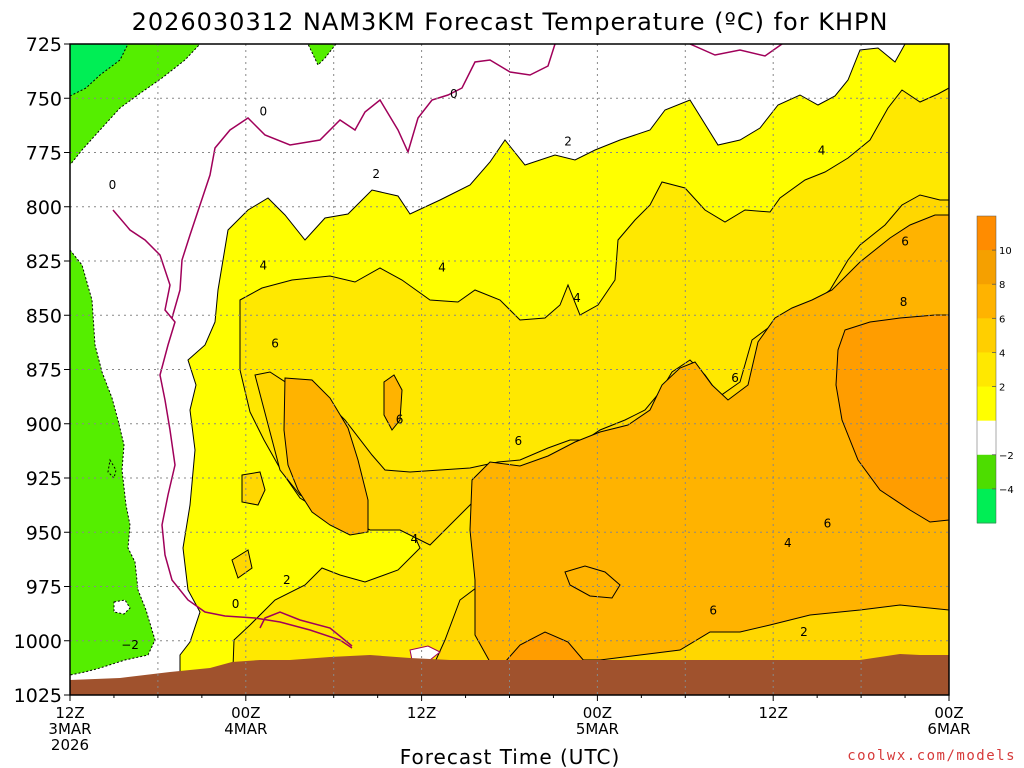 The image size is (1024, 768). What do you see at coordinates (69, 729) in the screenshot?
I see `x-tick-label: 3MAR` at bounding box center [69, 729].